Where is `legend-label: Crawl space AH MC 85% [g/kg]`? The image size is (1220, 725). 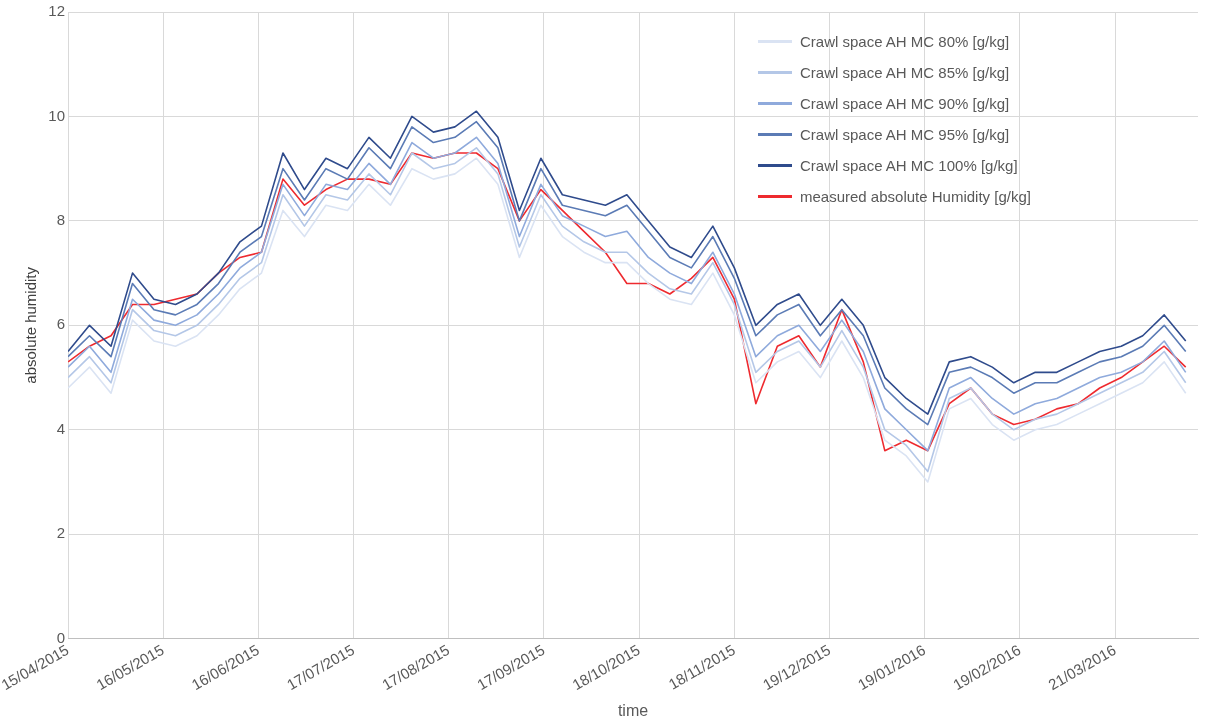
legend-label: Crawl space AH MC 85% [g/kg] is located at coordinates (905, 72).